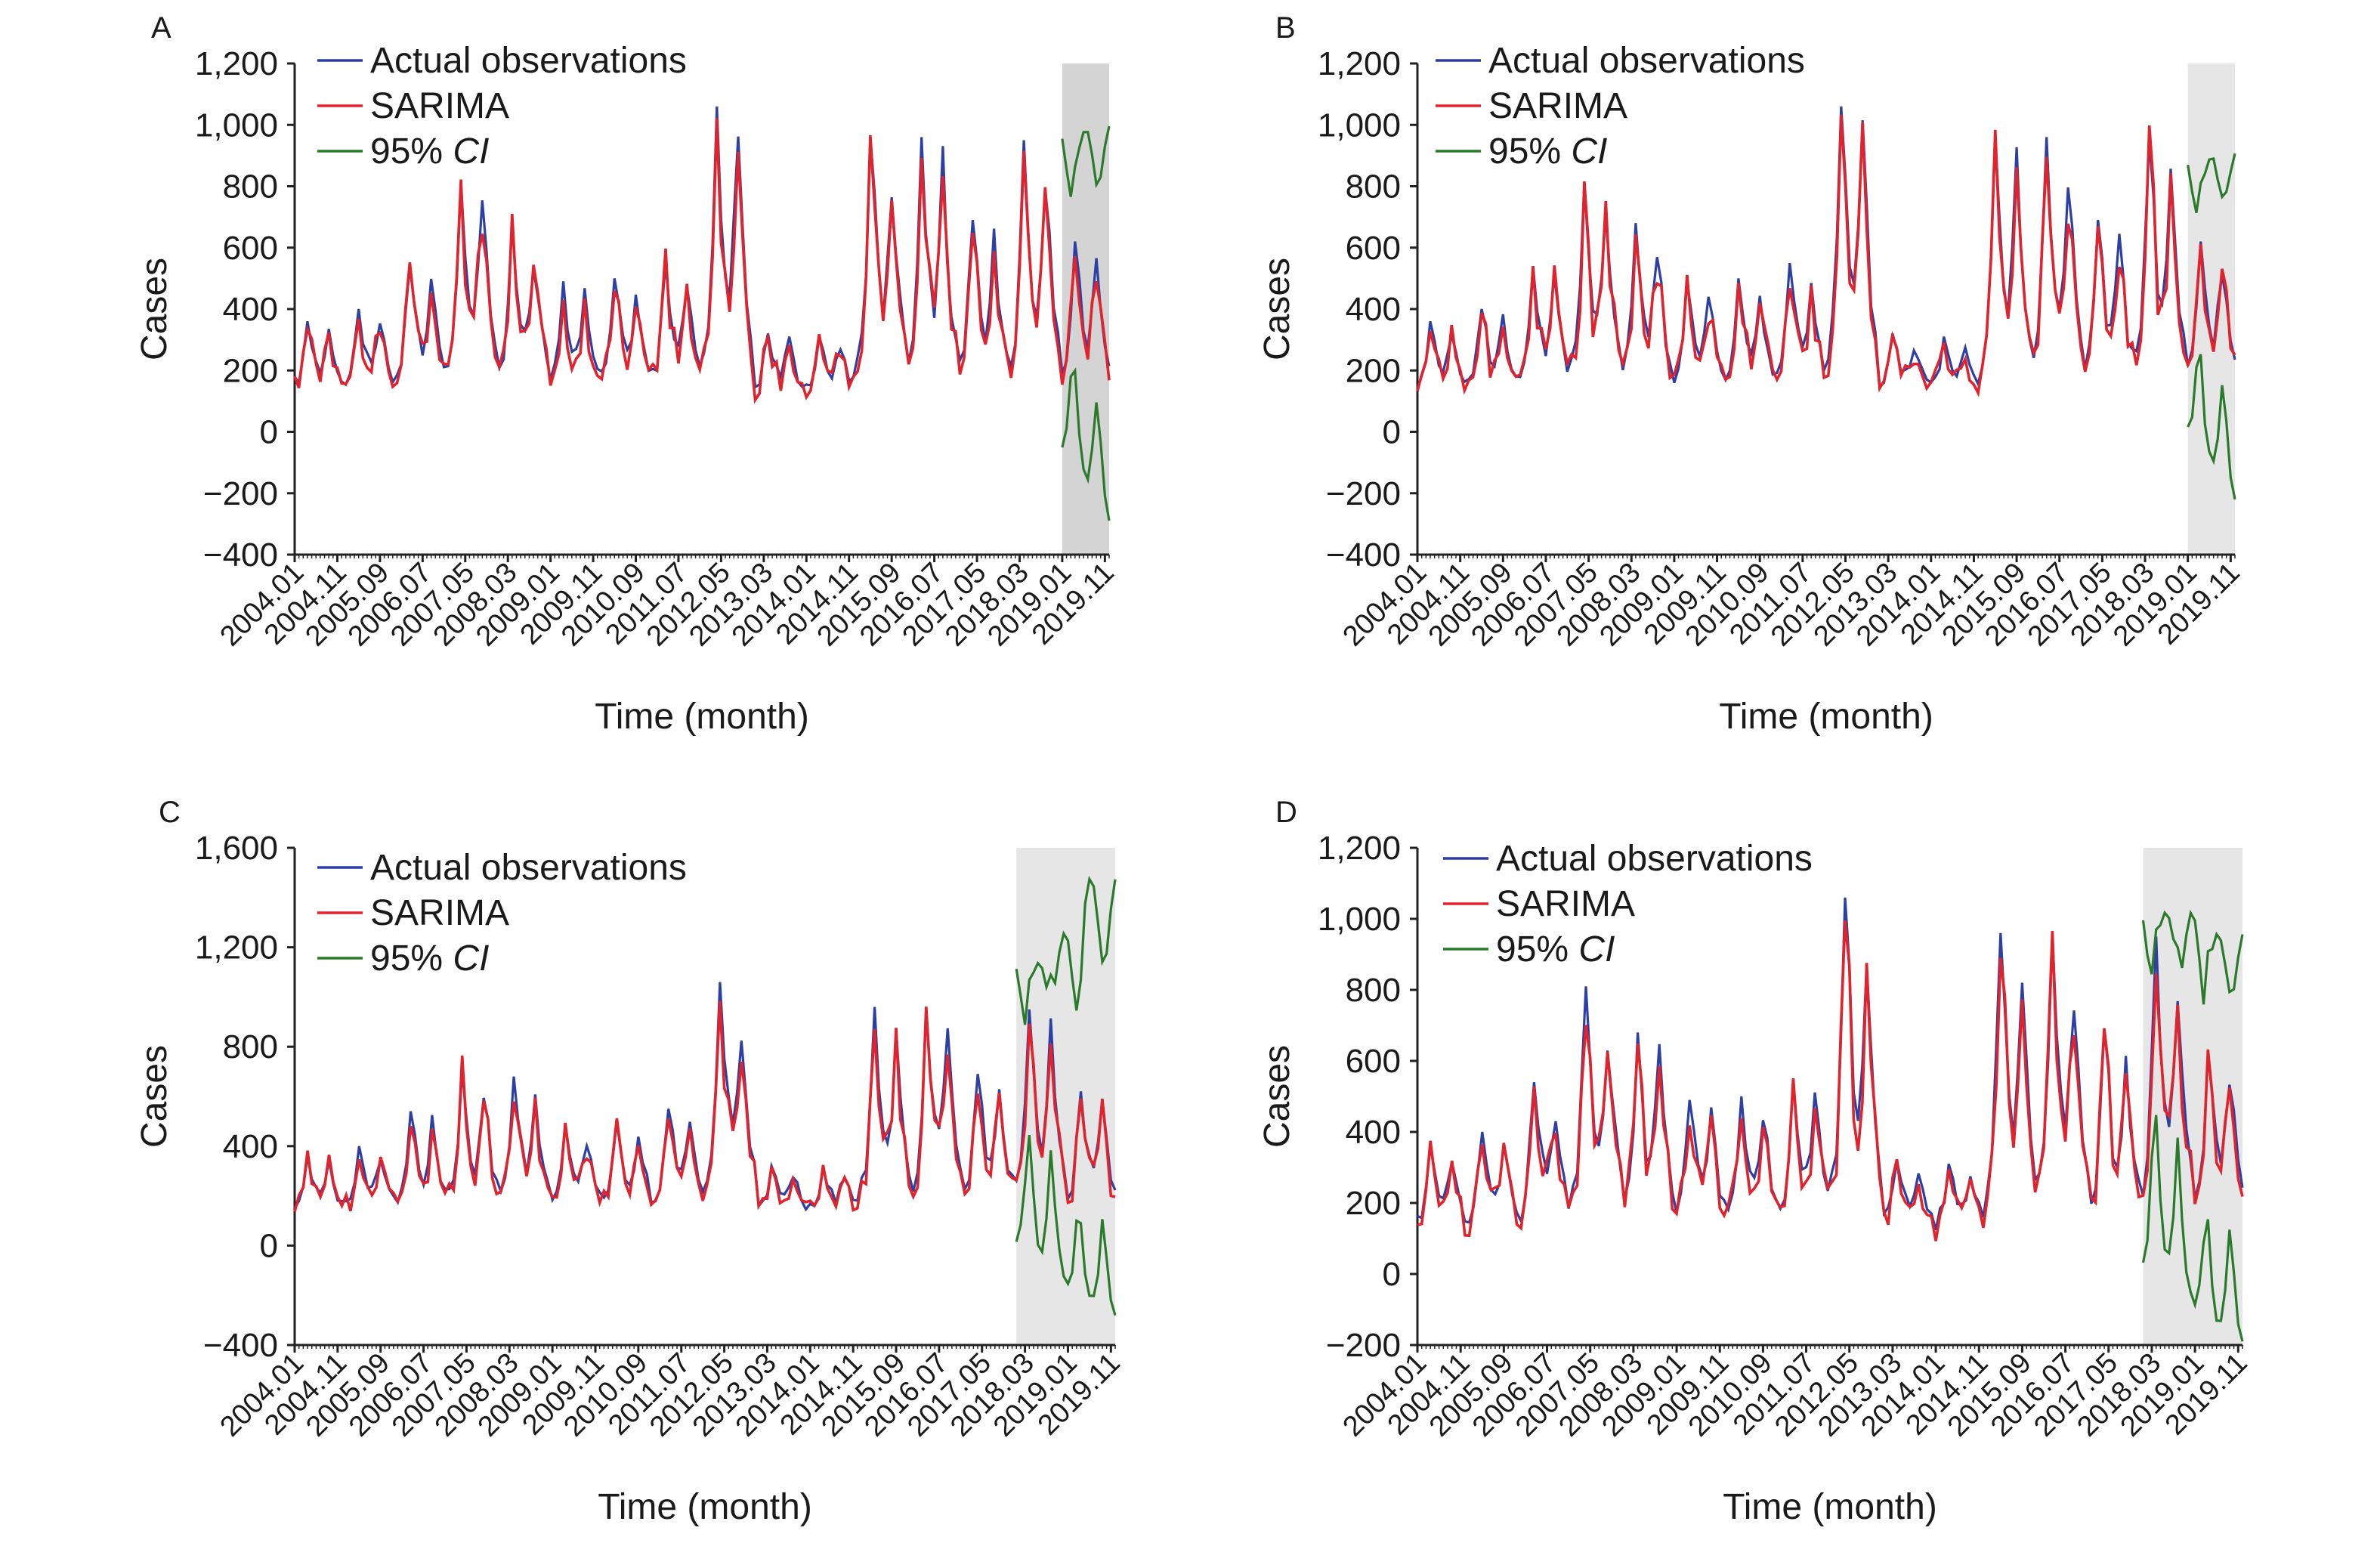 The width and height of the screenshot is (2380, 1543). I want to click on panel-letter: D, so click(1286, 812).